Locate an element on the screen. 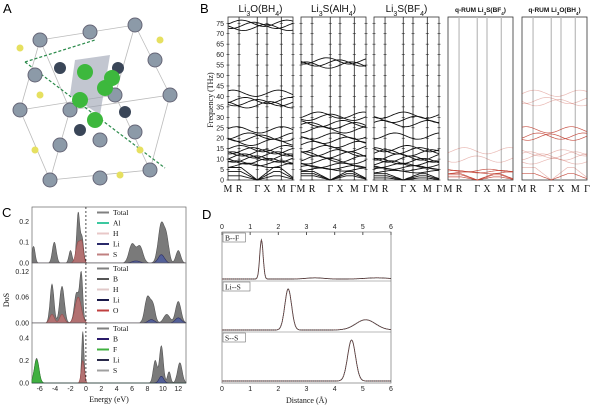 The image size is (600, 406). x-axis-label: Distance (Å) is located at coordinates (306, 400).